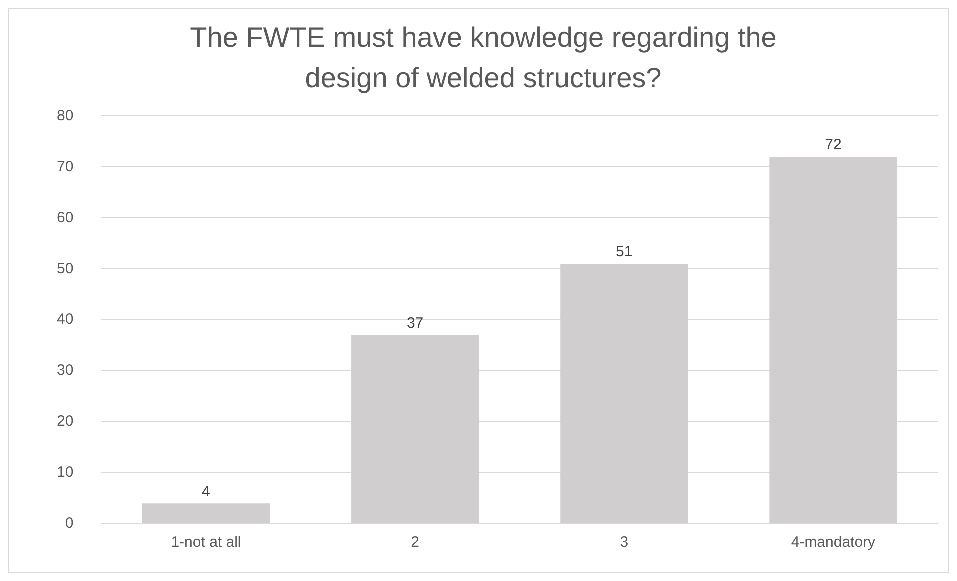 Image resolution: width=957 pixels, height=581 pixels. Describe the element at coordinates (69, 523) in the screenshot. I see `y-tick-label: 0` at that location.